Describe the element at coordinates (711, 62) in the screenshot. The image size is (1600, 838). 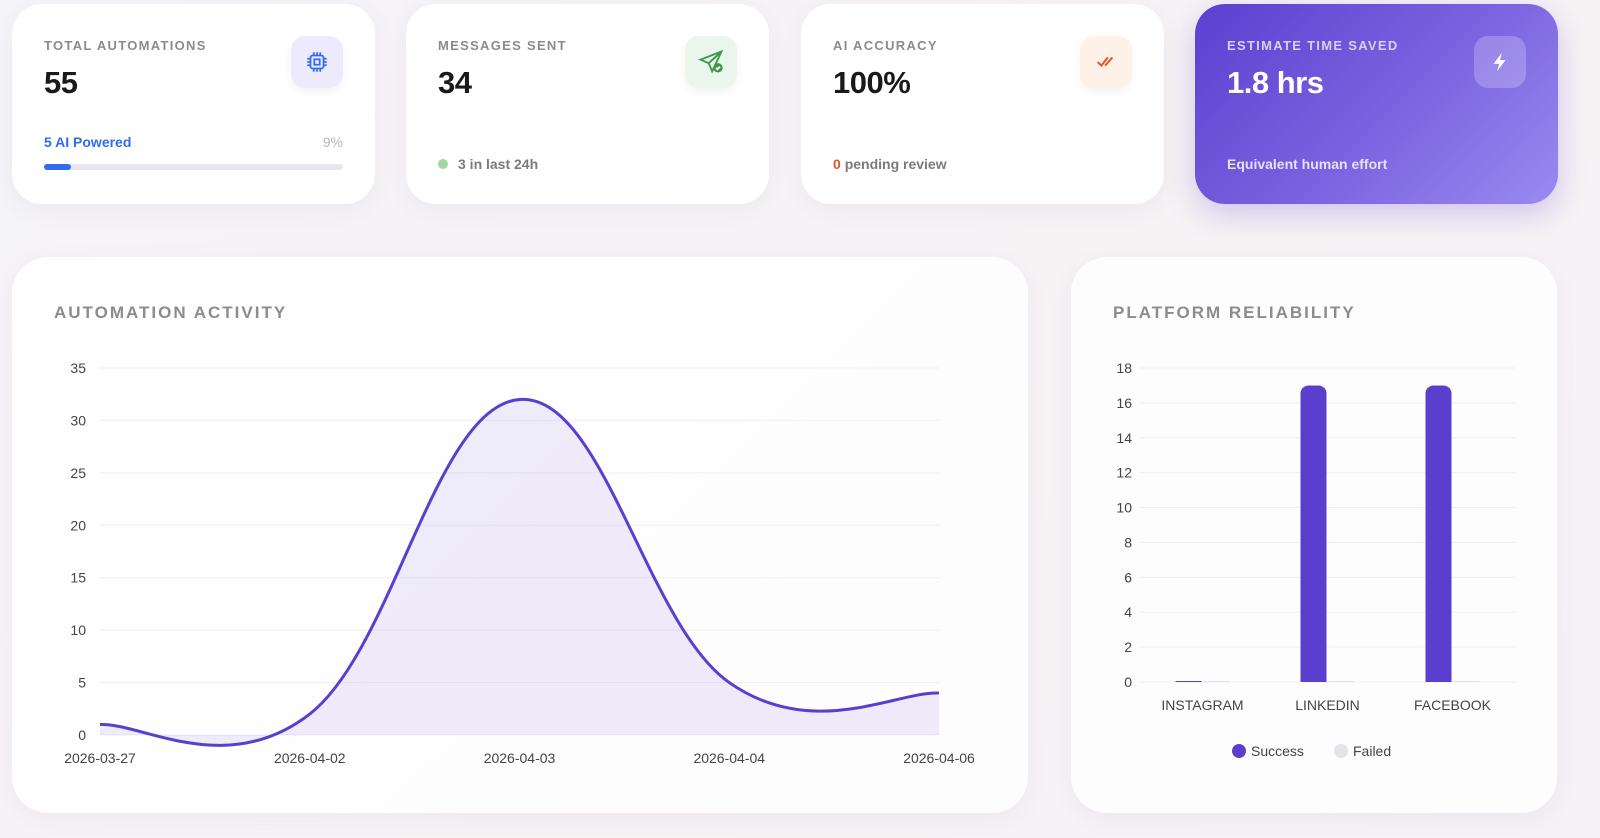
I see `send-check-icon` at that location.